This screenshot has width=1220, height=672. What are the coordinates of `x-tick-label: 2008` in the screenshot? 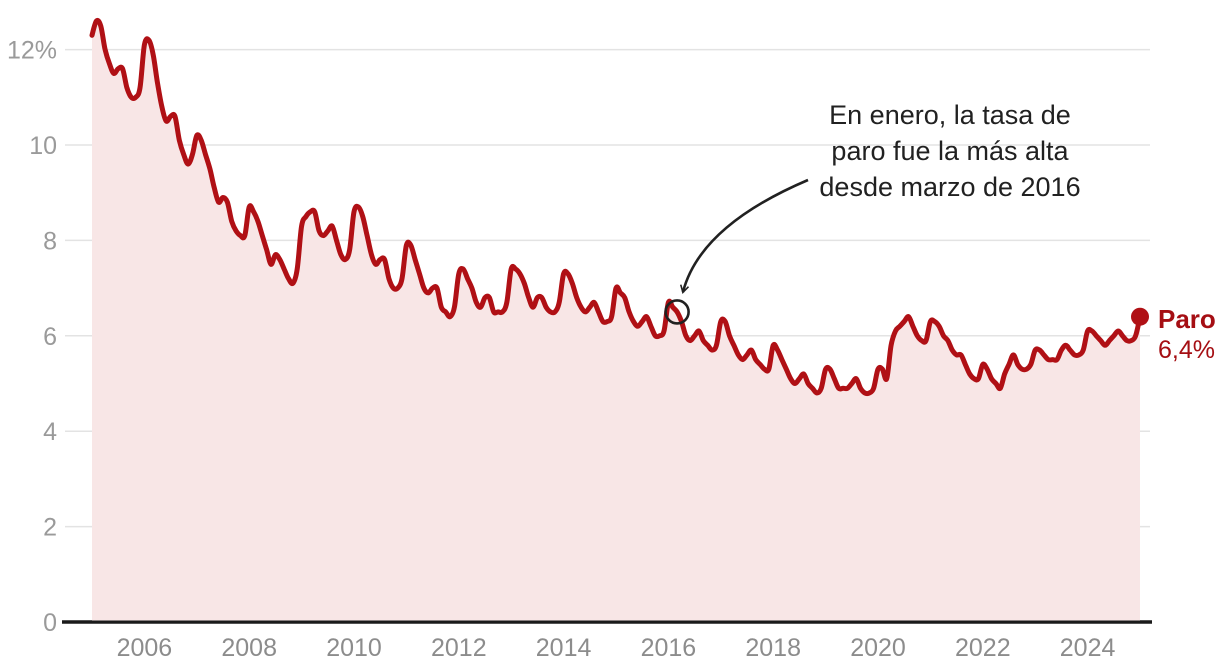 It's located at (249, 648).